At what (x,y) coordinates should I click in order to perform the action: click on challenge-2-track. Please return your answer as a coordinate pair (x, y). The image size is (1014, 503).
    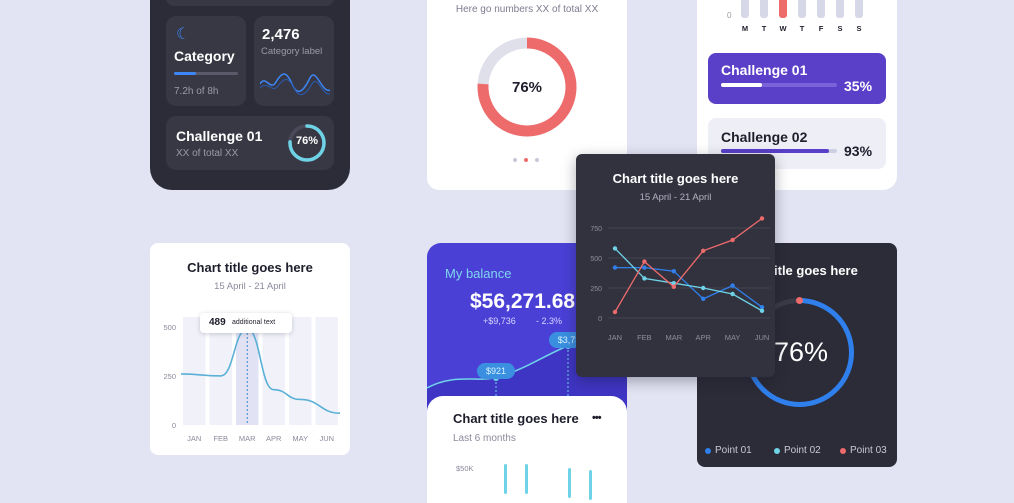
    Looking at the image, I should click on (779, 151).